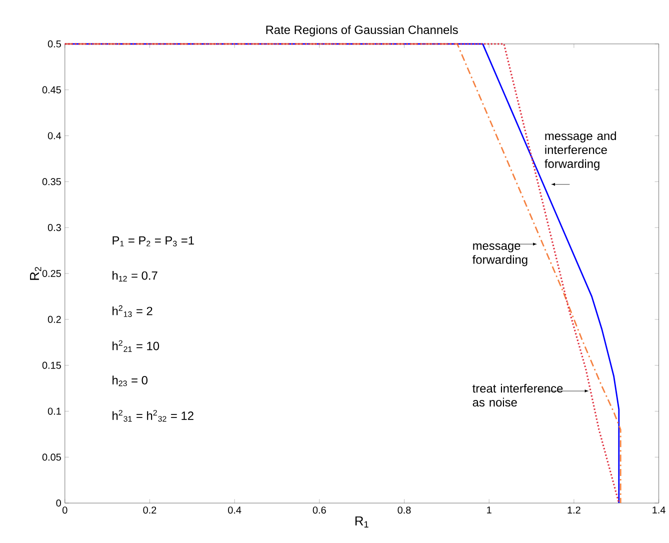  Describe the element at coordinates (135, 276) in the screenshot. I see `annotation: h$_{12}$ = 0.7` at that location.